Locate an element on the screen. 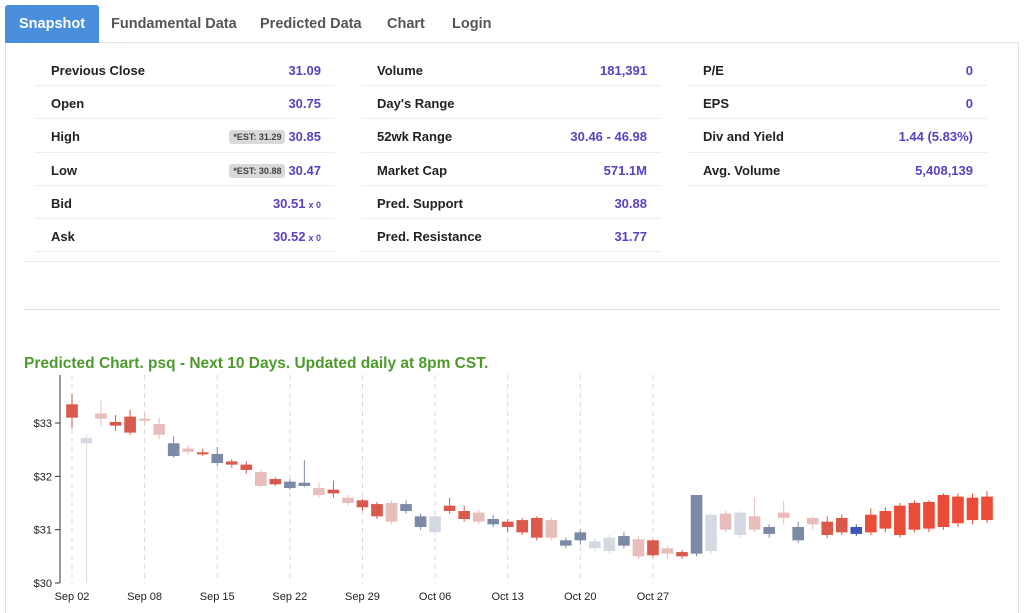  bid-size: x 0 is located at coordinates (314, 204).